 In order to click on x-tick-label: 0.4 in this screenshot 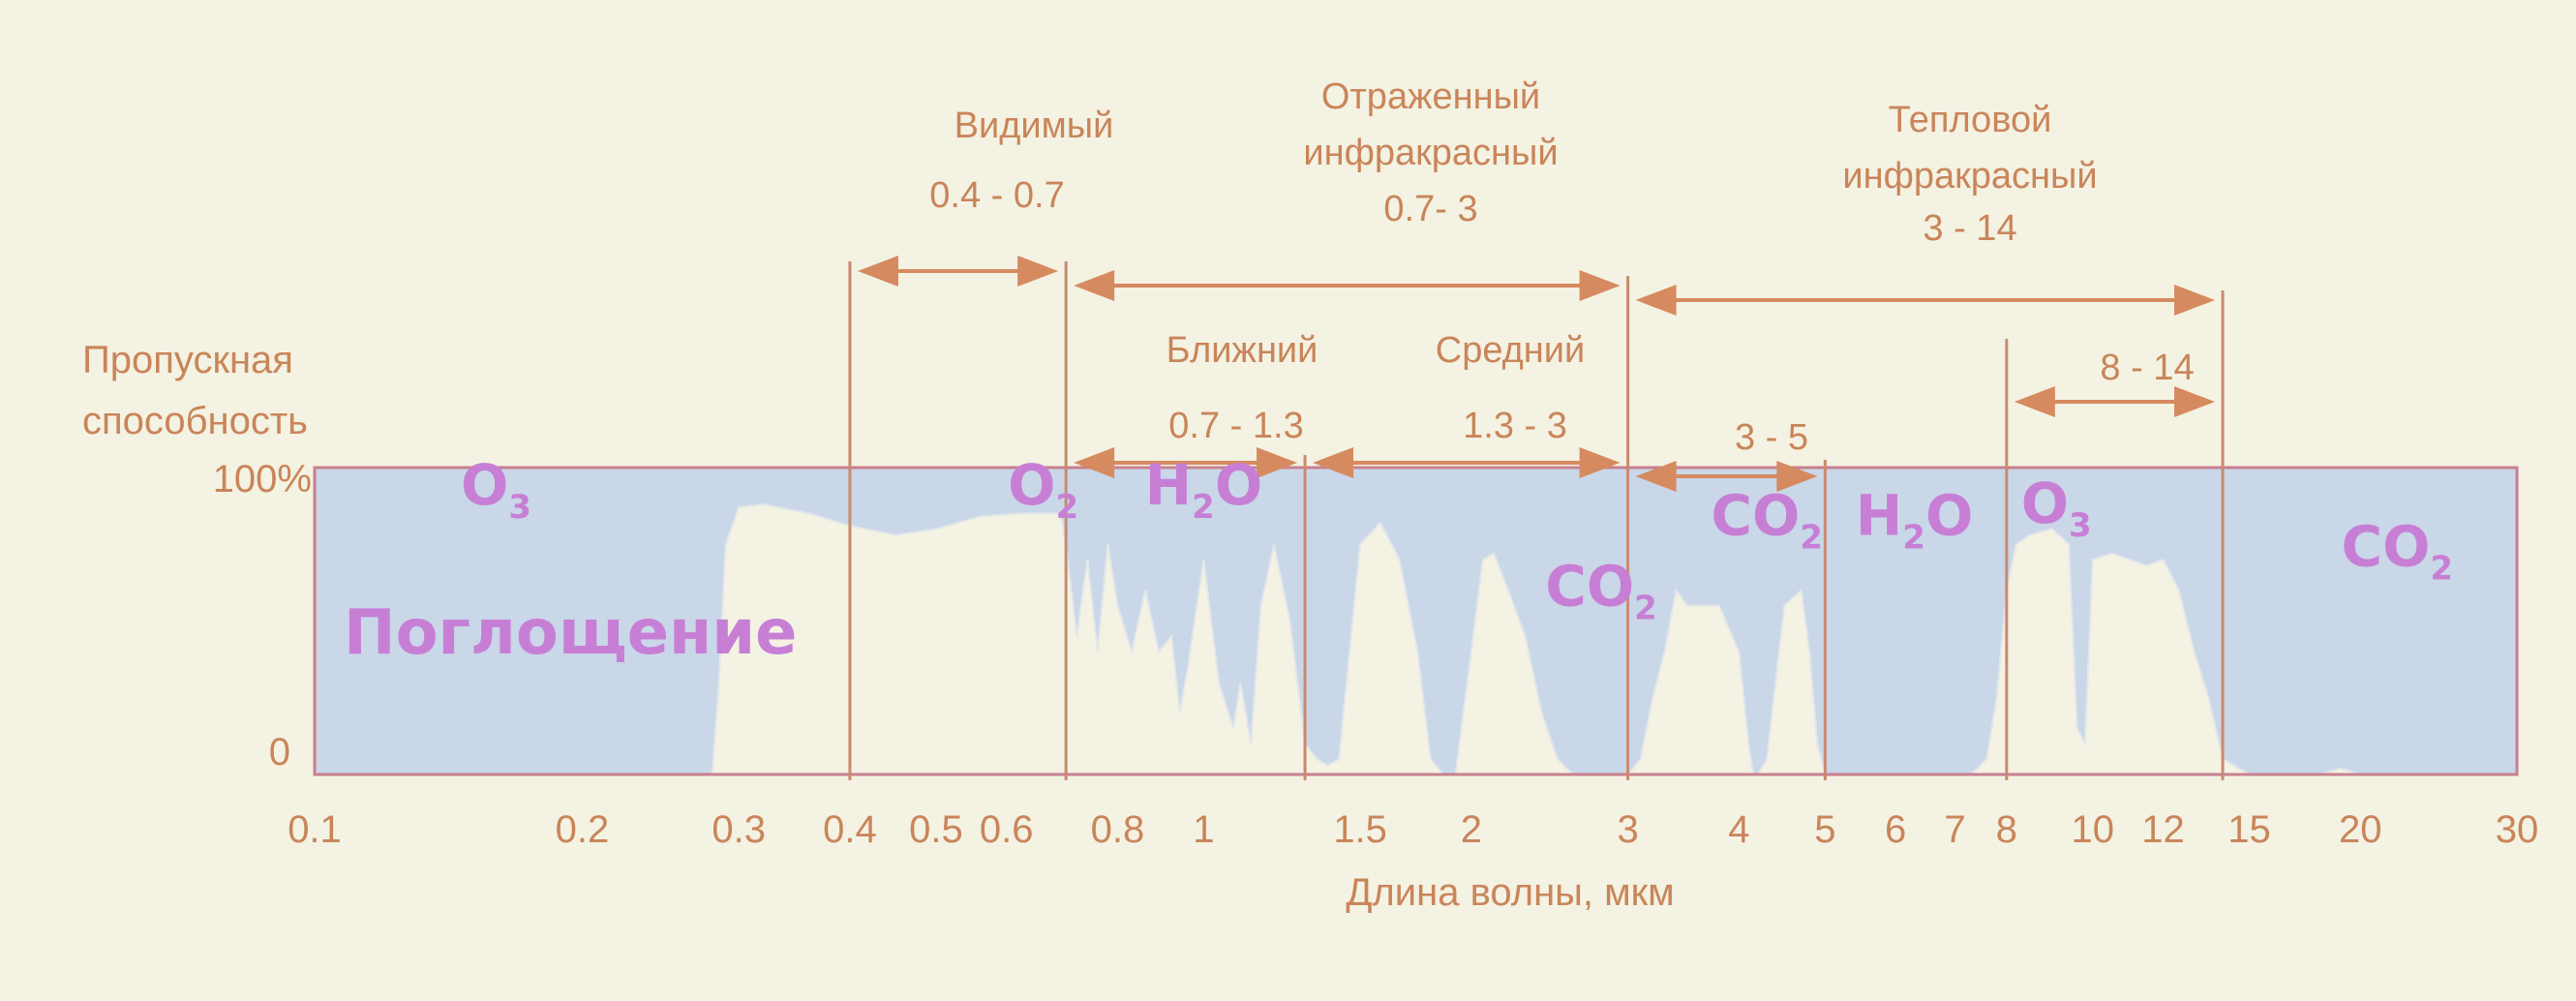, I will do `click(850, 830)`.